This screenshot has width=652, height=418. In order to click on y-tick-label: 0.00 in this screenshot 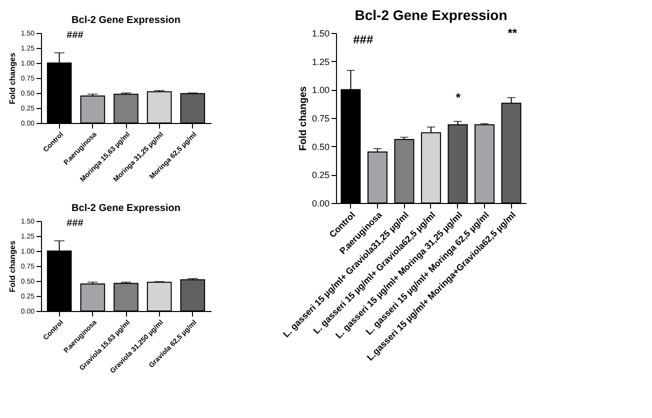, I will do `click(321, 203)`.